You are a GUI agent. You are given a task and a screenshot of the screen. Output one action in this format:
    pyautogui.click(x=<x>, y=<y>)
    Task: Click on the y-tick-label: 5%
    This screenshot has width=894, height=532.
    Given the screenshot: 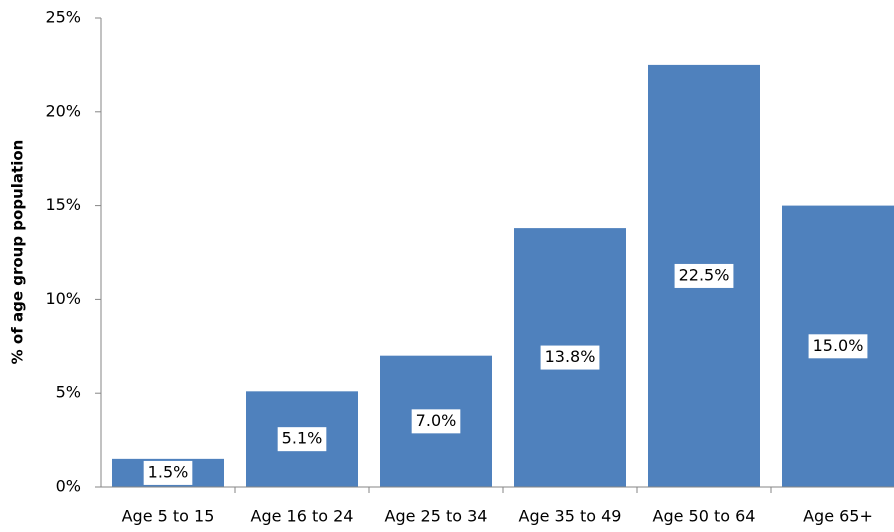 What is the action you would take?
    pyautogui.click(x=68, y=392)
    